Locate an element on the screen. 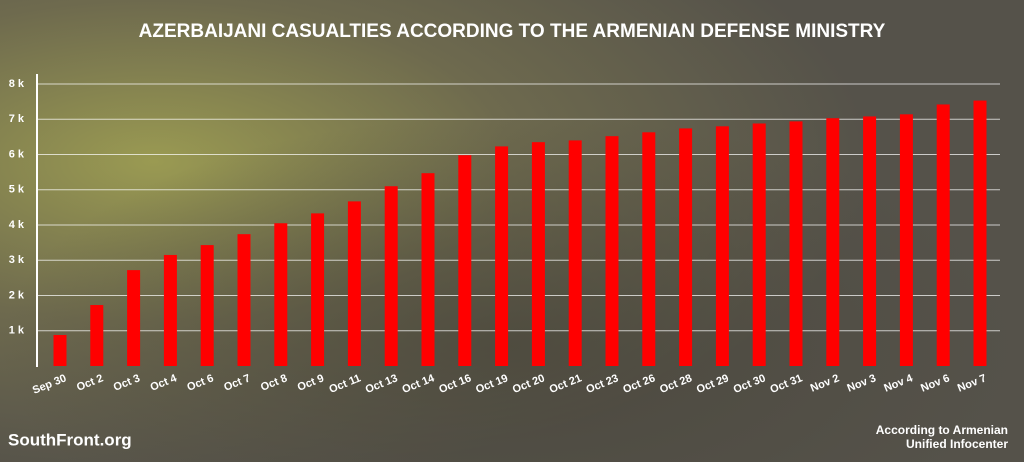  source-line: Unified Infocenter is located at coordinates (957, 444).